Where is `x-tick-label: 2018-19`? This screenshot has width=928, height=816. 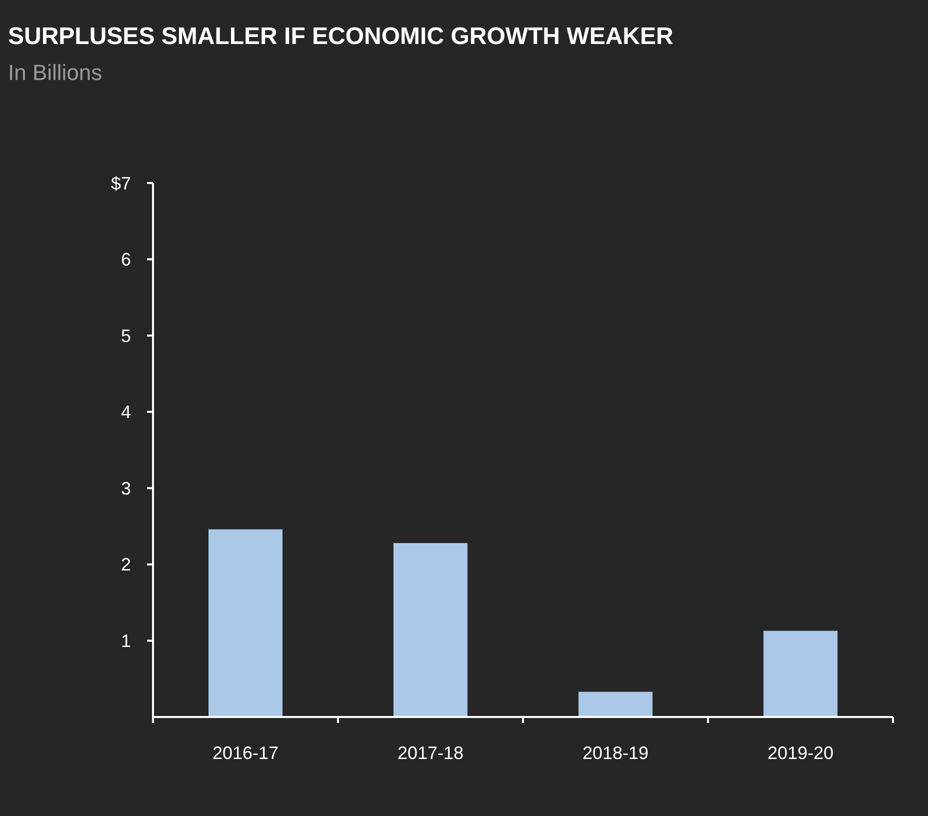
x-tick-label: 2018-19 is located at coordinates (615, 753).